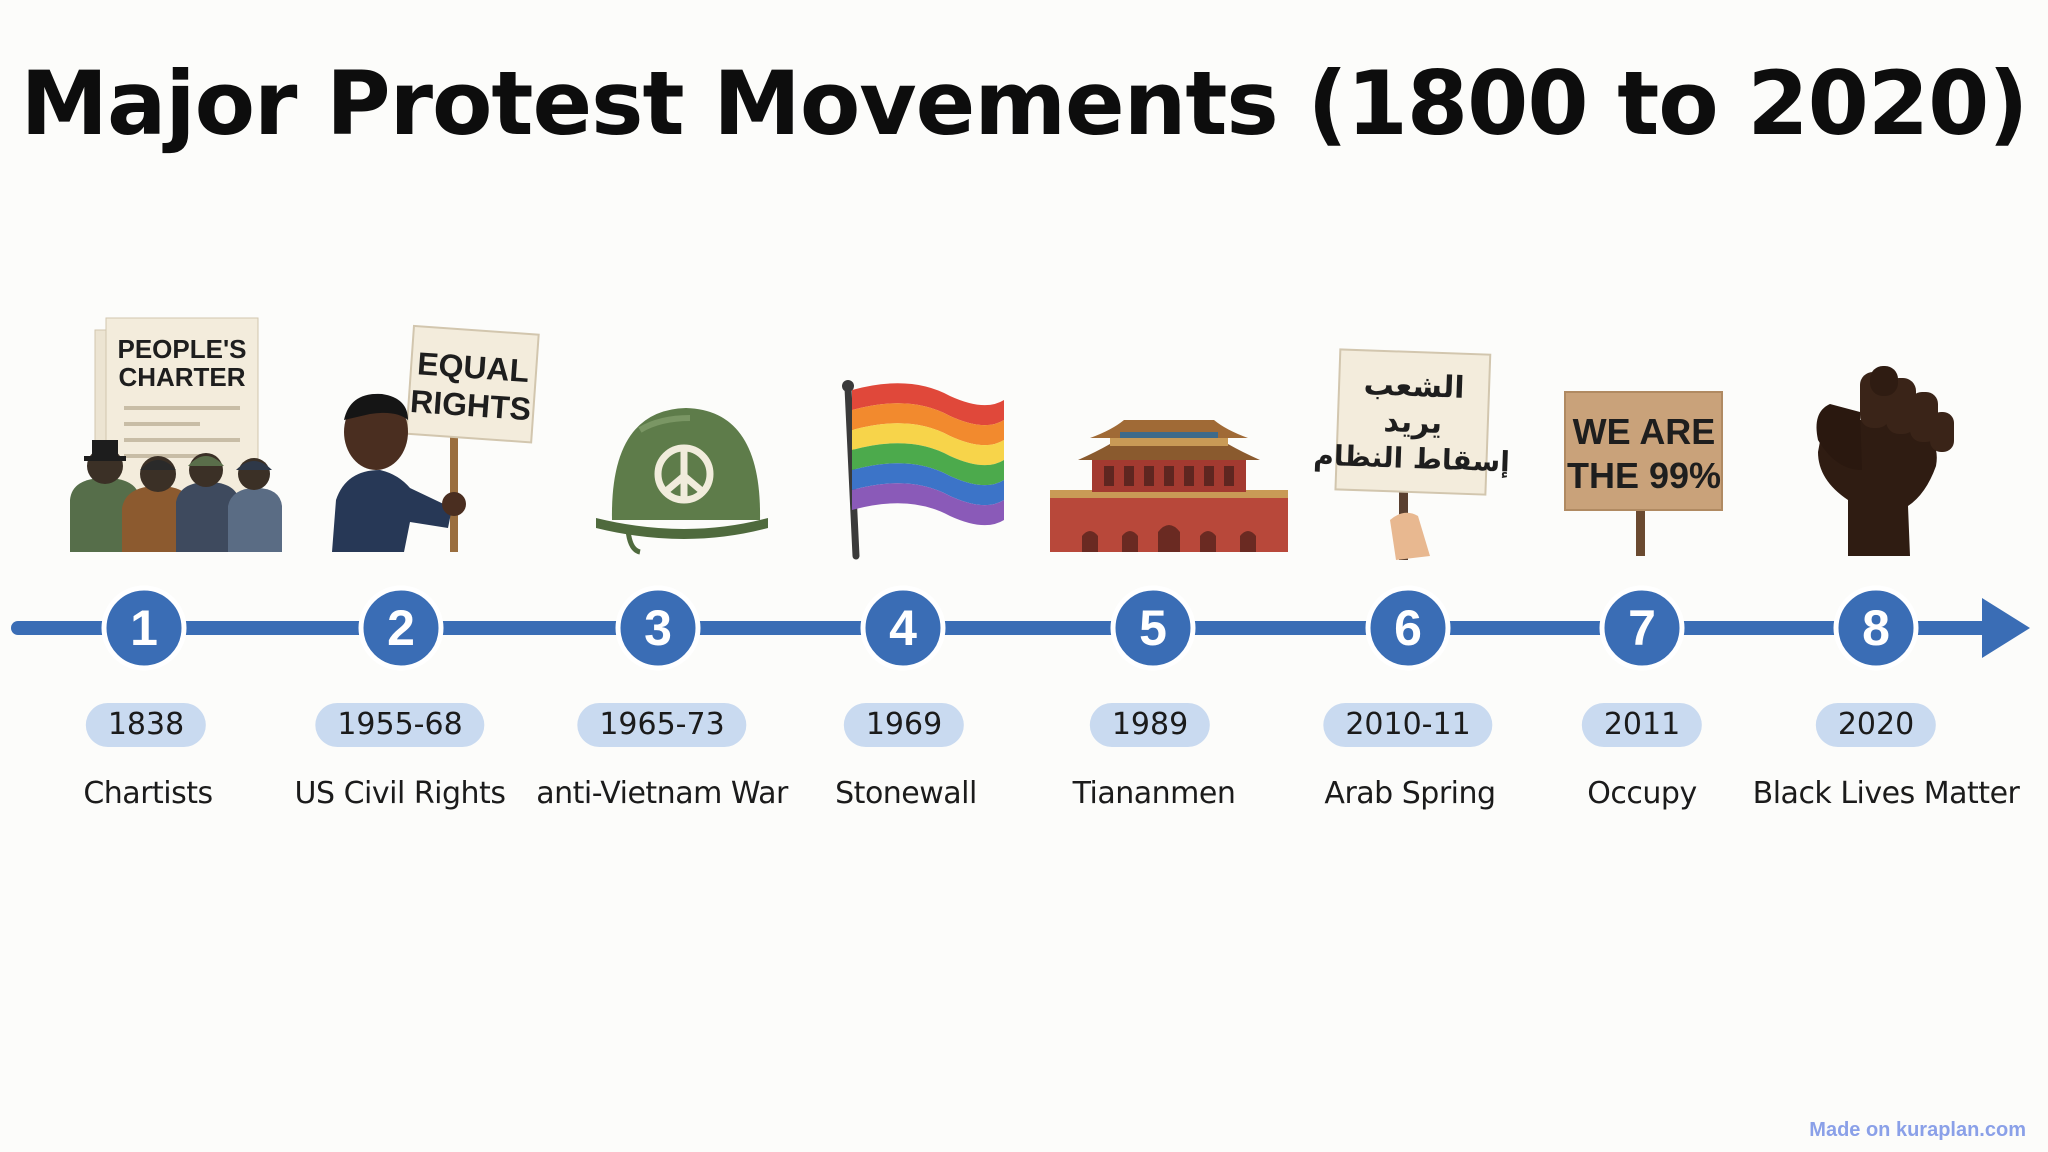 The width and height of the screenshot is (2048, 1152). I want to click on svg-text: 1, so click(144, 628).